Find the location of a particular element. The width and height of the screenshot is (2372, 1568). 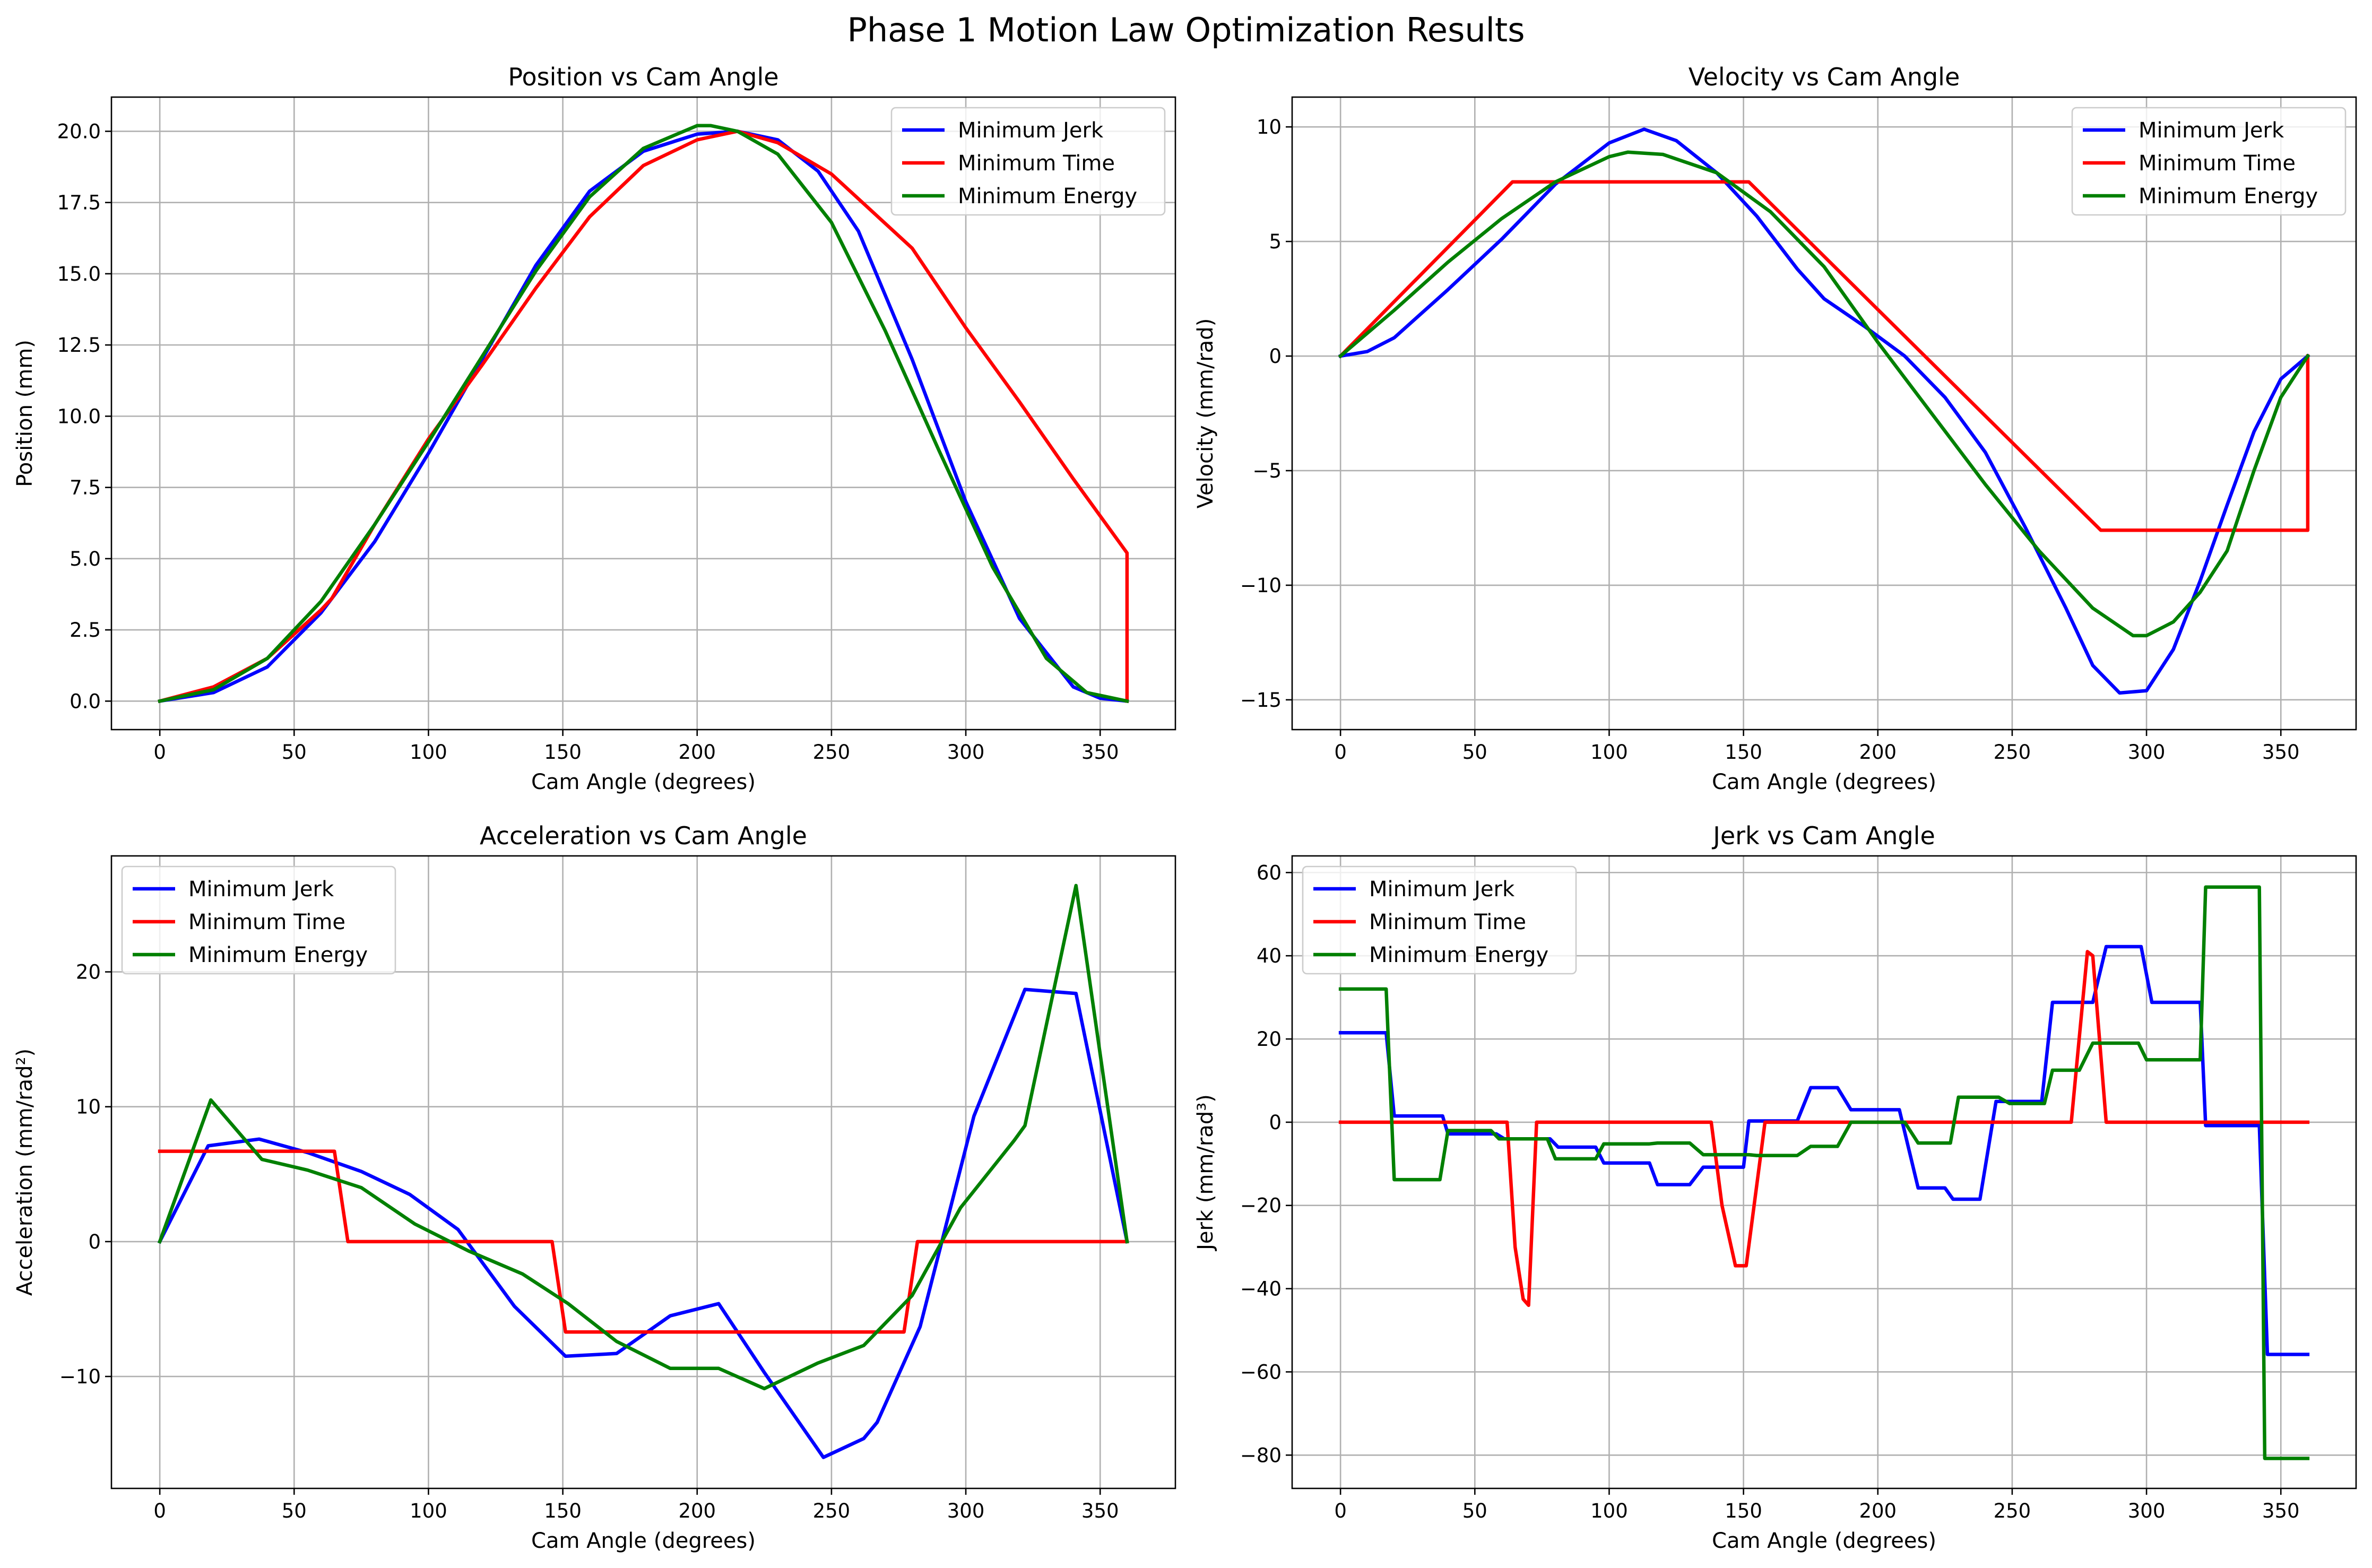

chart2-xtick-label-2: 100 is located at coordinates (1609, 752).